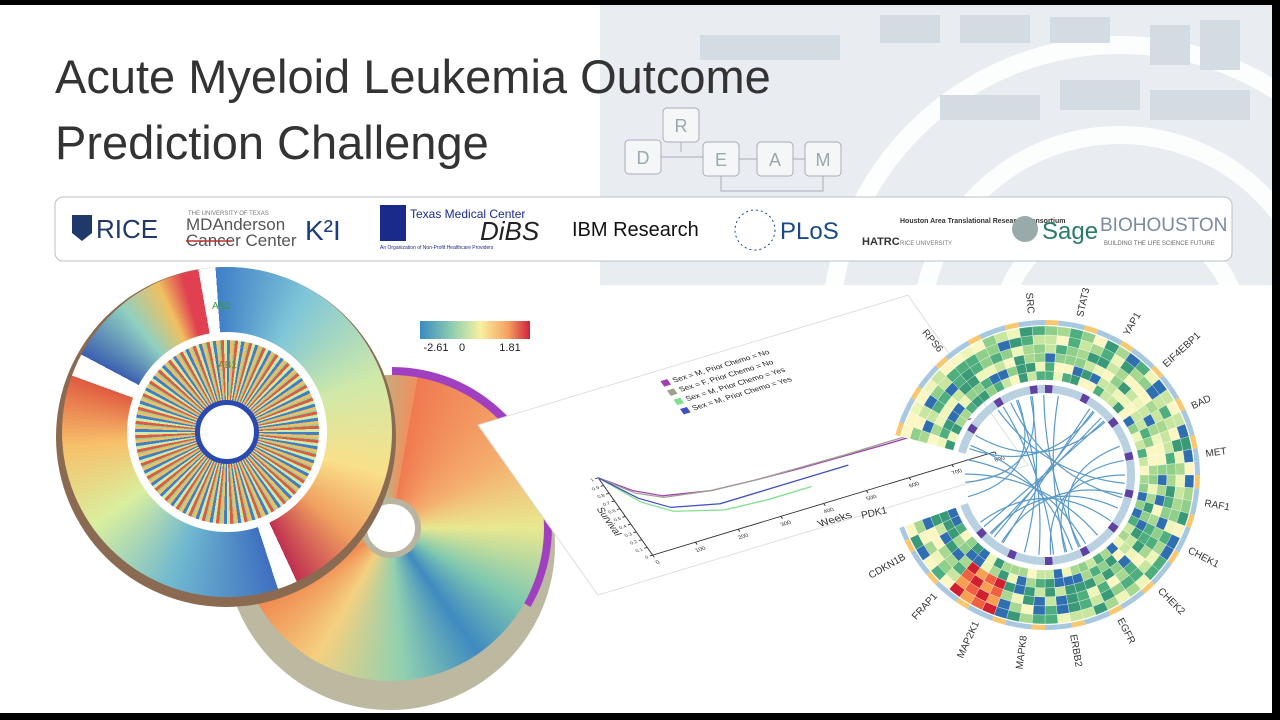 This screenshot has height=720, width=1280. Describe the element at coordinates (413, 76) in the screenshot. I see `slide-title: Acute Myeloid Leukemia Outcome` at that location.